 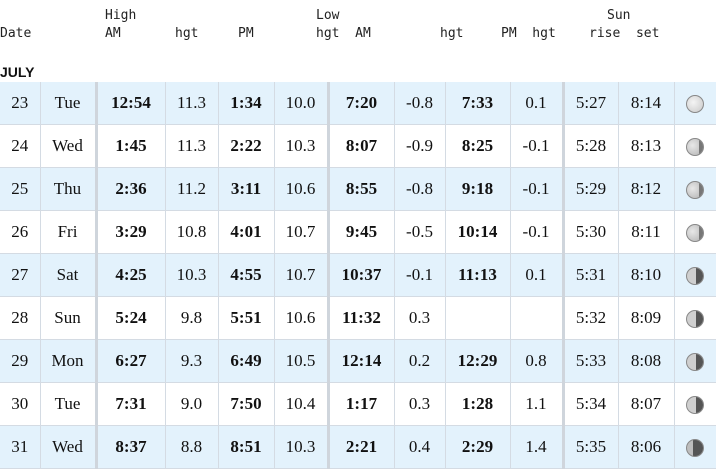 I want to click on sunrise-cell: 5:32, so click(x=591, y=318).